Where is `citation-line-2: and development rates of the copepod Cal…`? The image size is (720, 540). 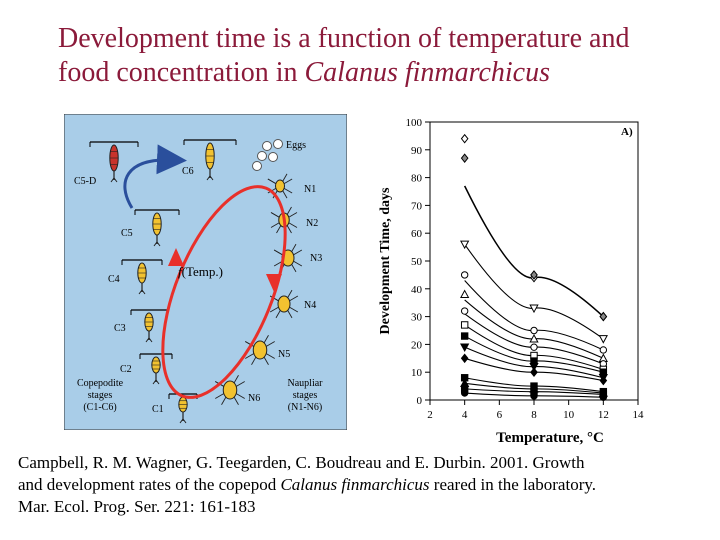
citation-line-2: and development rates of the copepod Cal… is located at coordinates (368, 485).